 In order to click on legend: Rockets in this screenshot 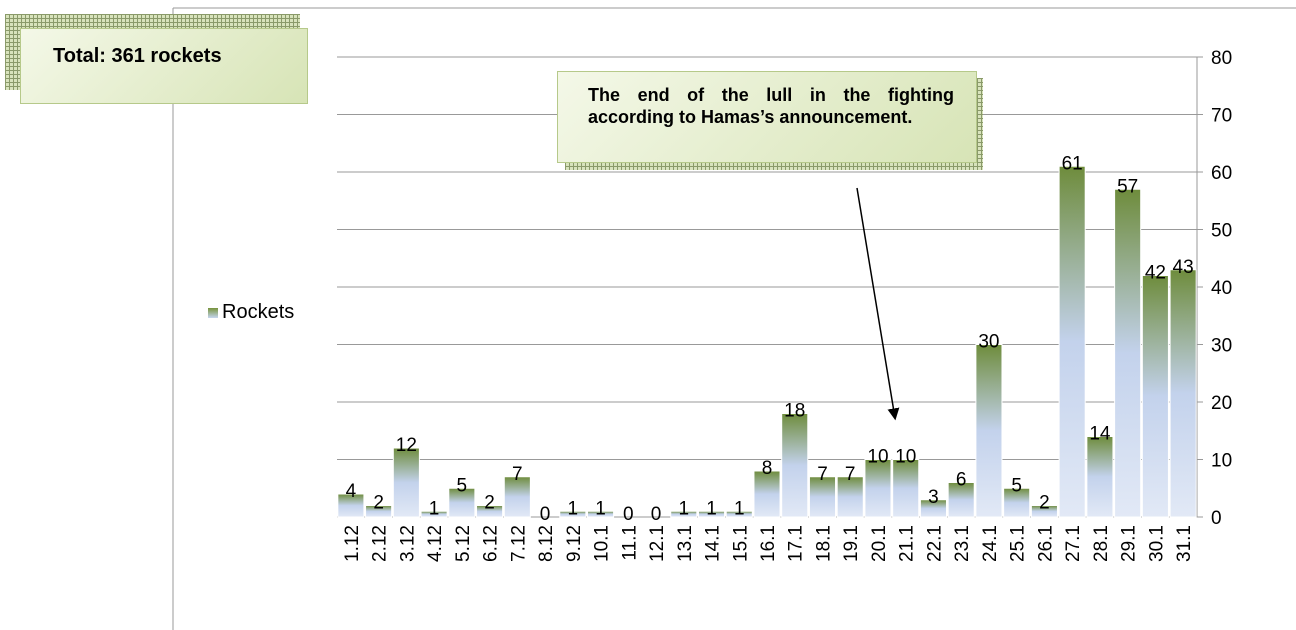, I will do `click(255, 317)`.